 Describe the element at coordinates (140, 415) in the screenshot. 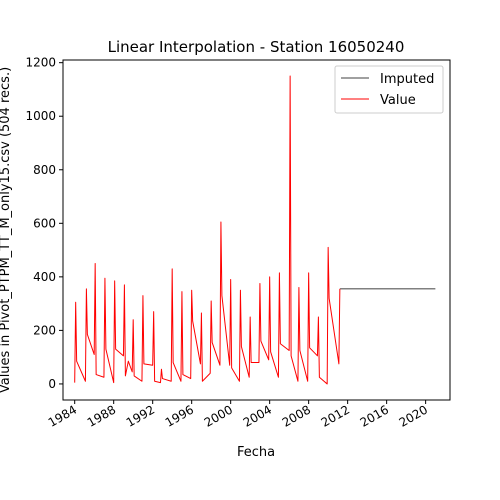

I see `x-tick-label: 1992` at that location.